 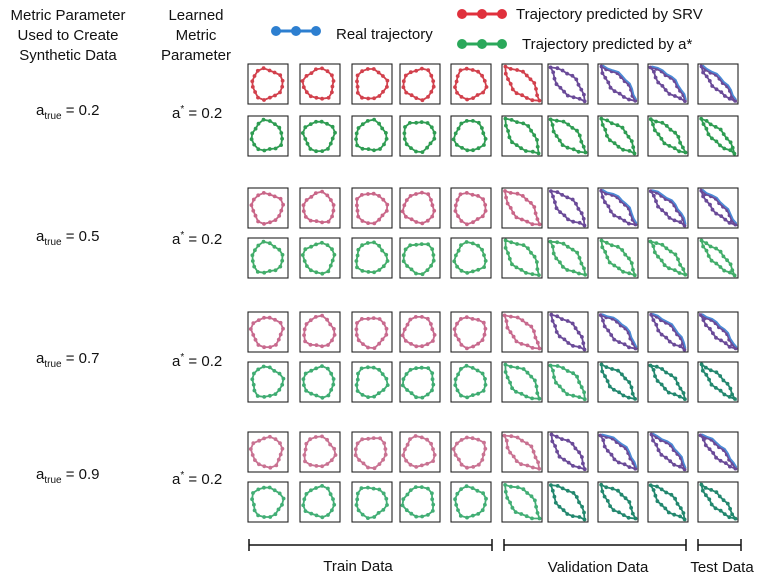 What do you see at coordinates (358, 566) in the screenshot?
I see `label-train-data: Train Data` at bounding box center [358, 566].